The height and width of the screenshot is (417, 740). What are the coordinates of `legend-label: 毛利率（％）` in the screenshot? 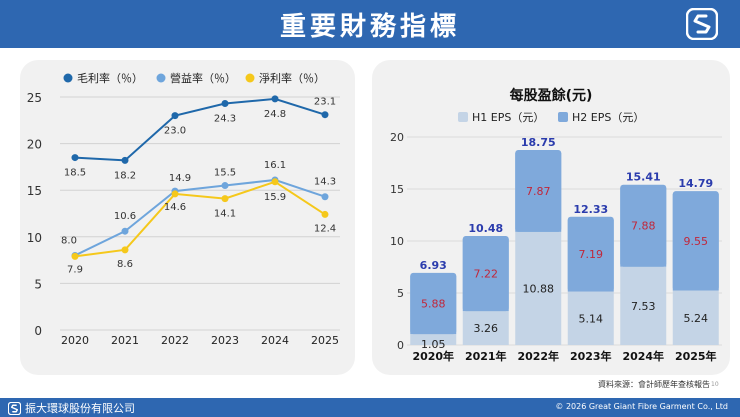 It's located at (110, 78).